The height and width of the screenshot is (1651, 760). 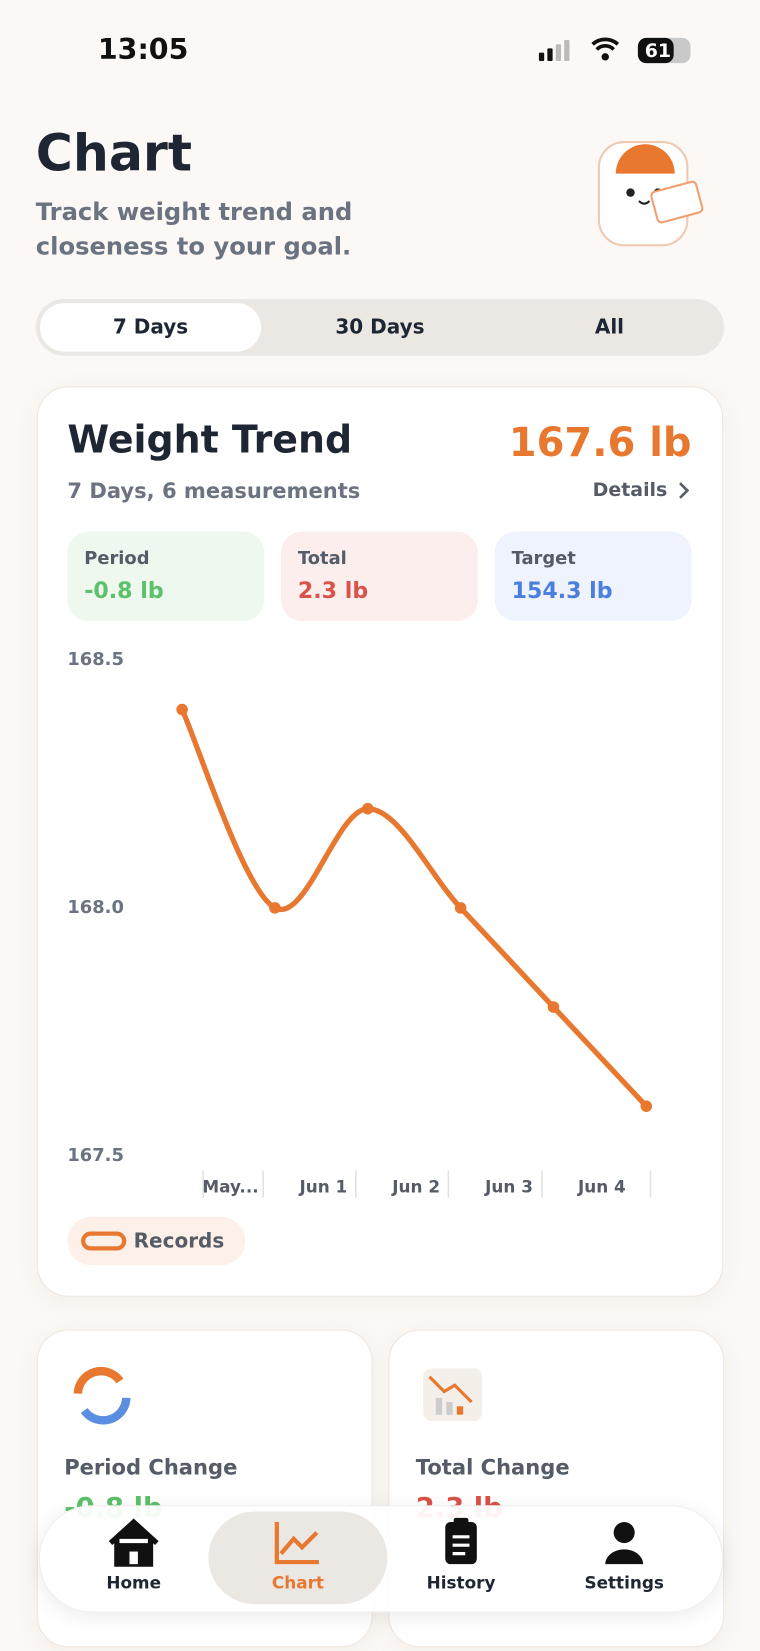 I want to click on stat-value: 2.3 lb, so click(x=333, y=590).